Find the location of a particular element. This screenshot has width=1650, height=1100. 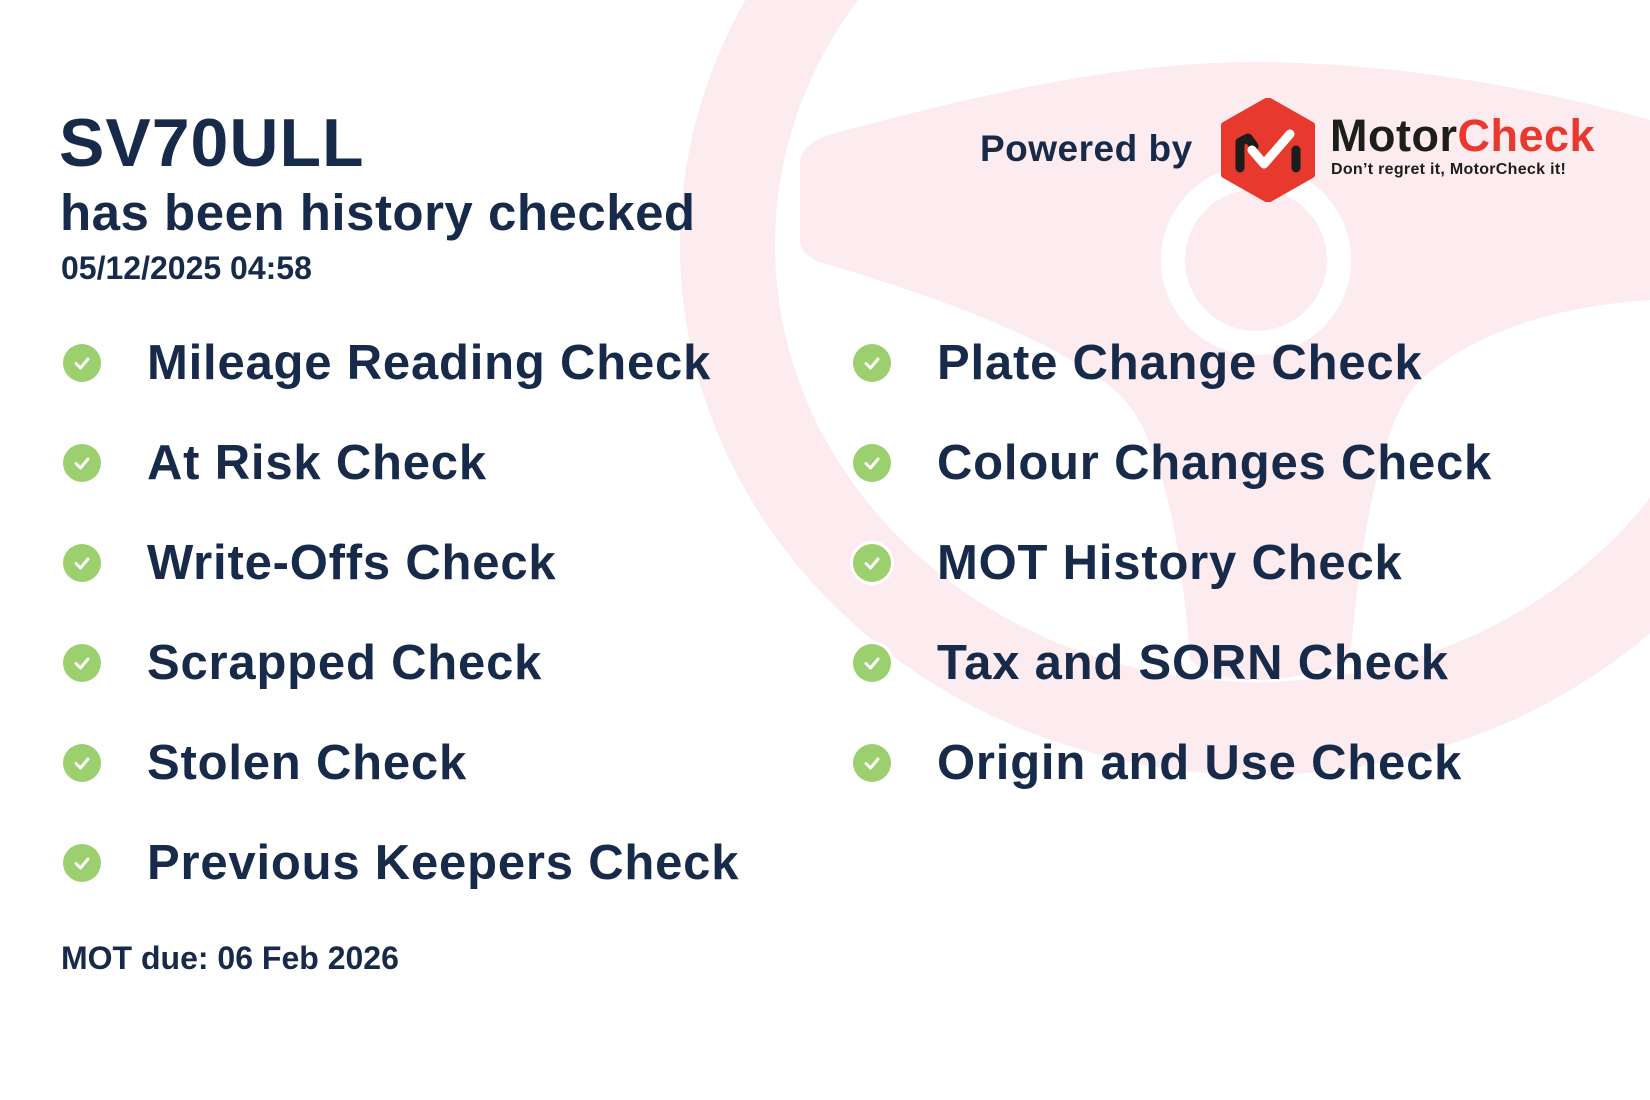

check-item: Write-Offs Check is located at coordinates (309, 563).